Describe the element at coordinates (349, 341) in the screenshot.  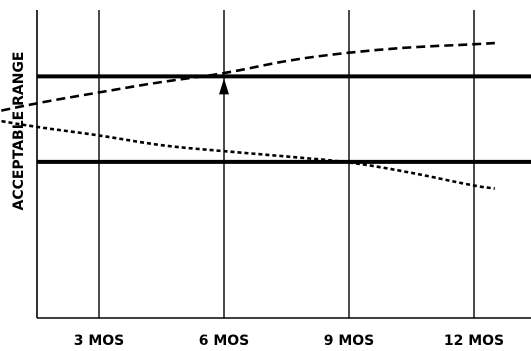
I see `x-tick-label: 9 MOS` at that location.